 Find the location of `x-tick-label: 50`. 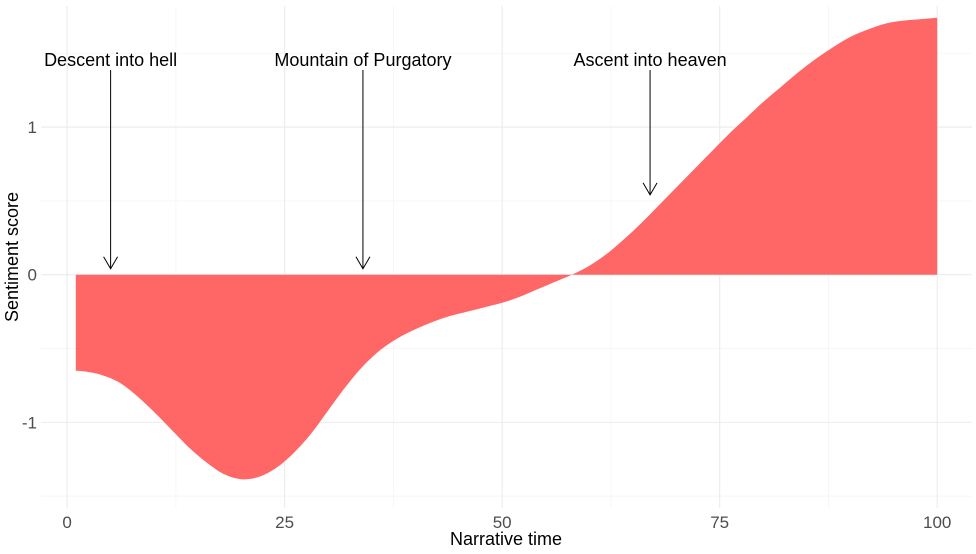

x-tick-label: 50 is located at coordinates (502, 522).